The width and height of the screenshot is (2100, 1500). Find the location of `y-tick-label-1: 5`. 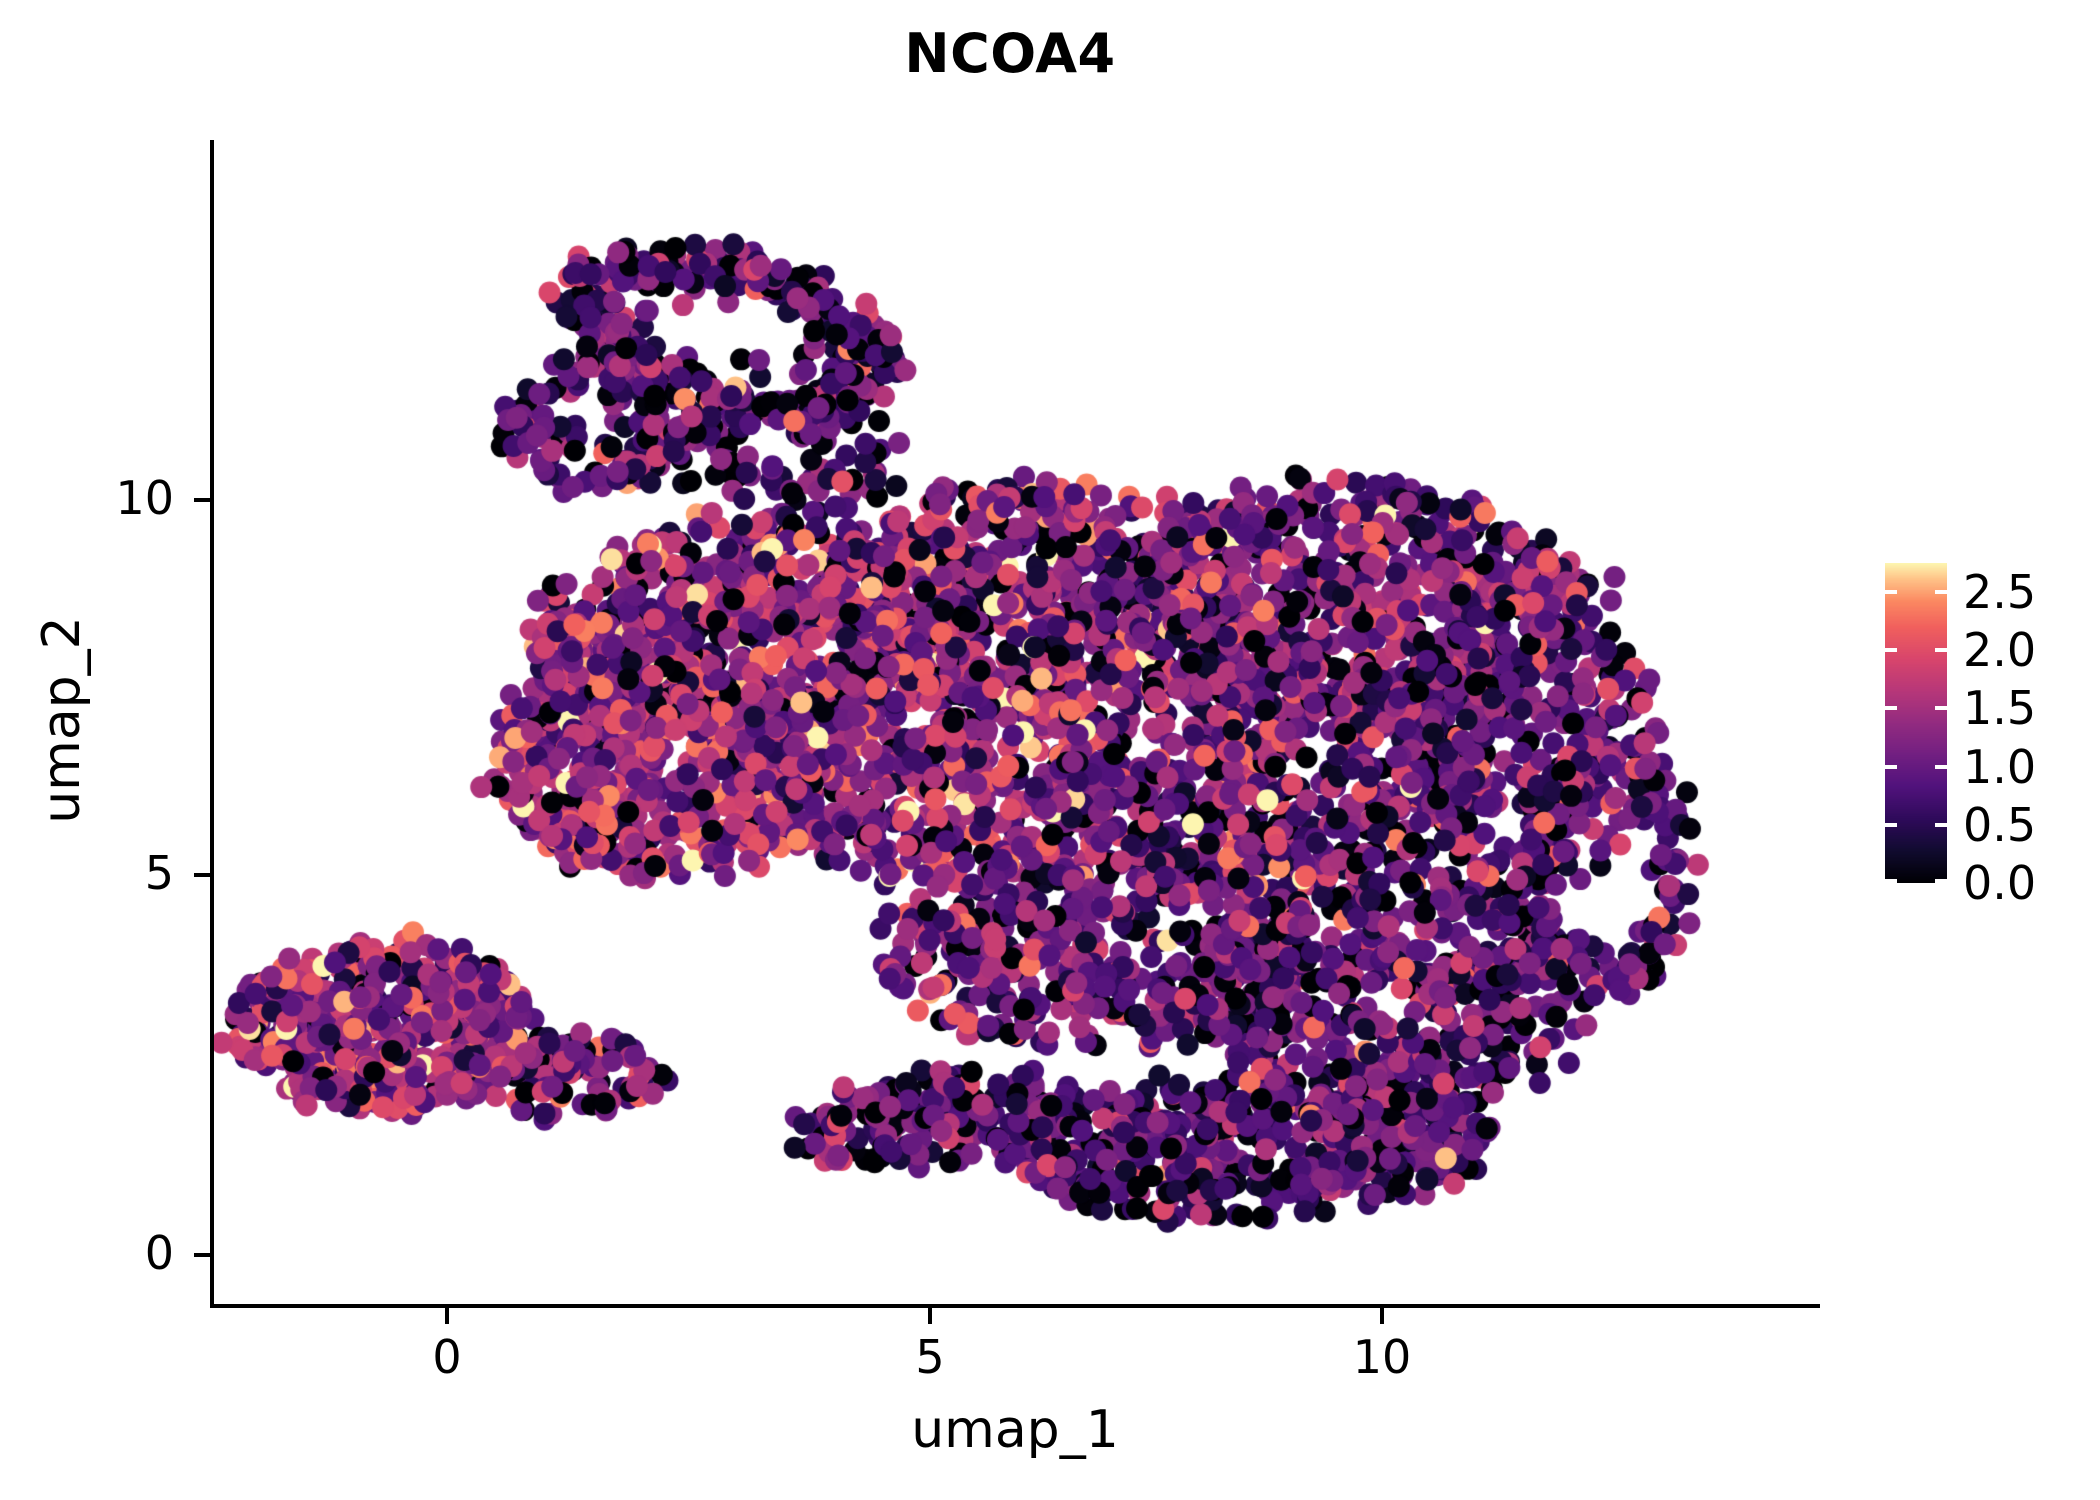

y-tick-label-1: 5 is located at coordinates (159, 873).